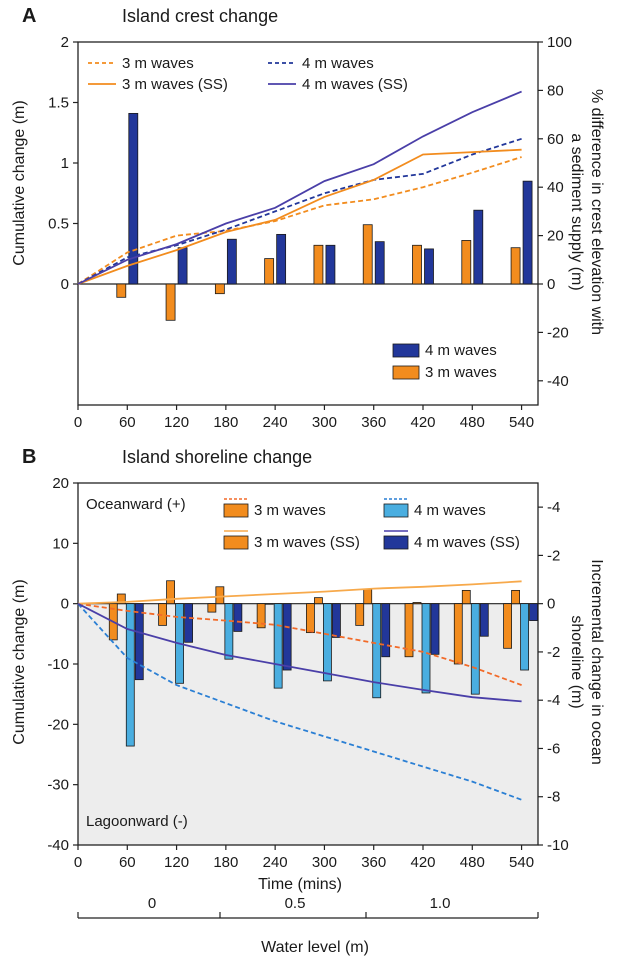 The image size is (619, 961). What do you see at coordinates (58, 224) in the screenshot?
I see `y-tick-label: 0.5` at bounding box center [58, 224].